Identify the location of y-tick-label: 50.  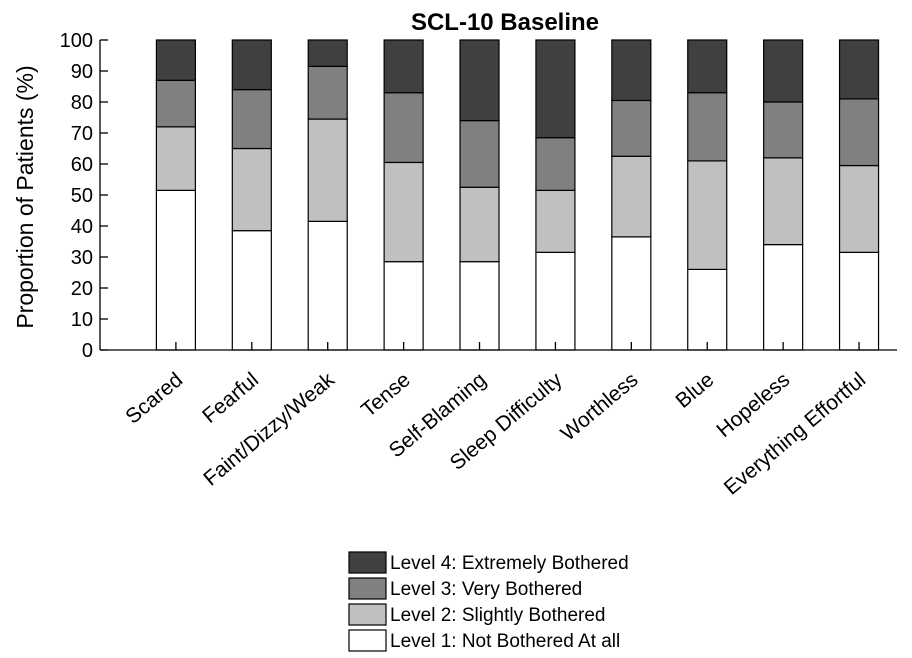
(82, 196).